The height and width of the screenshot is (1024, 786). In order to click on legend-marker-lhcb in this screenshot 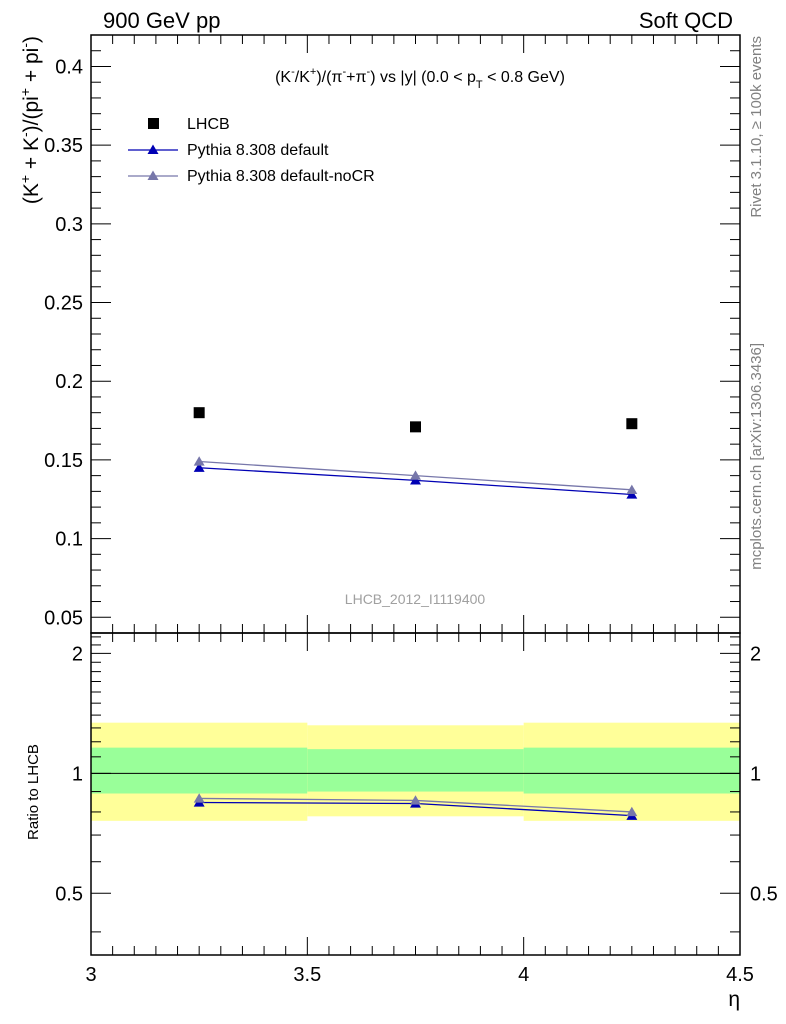, I will do `click(153, 123)`.